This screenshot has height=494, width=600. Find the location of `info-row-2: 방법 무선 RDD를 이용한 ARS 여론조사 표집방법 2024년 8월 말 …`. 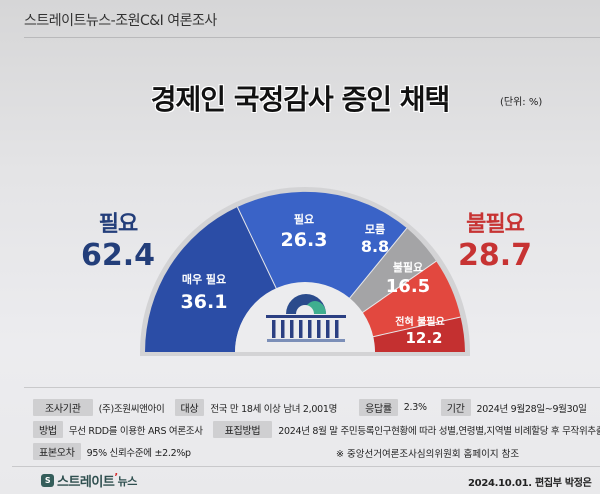

info-row-2: 방법 무선 RDD를 이용한 ARS 여론조사 표집방법 2024년 8월 말 … is located at coordinates (316, 429).